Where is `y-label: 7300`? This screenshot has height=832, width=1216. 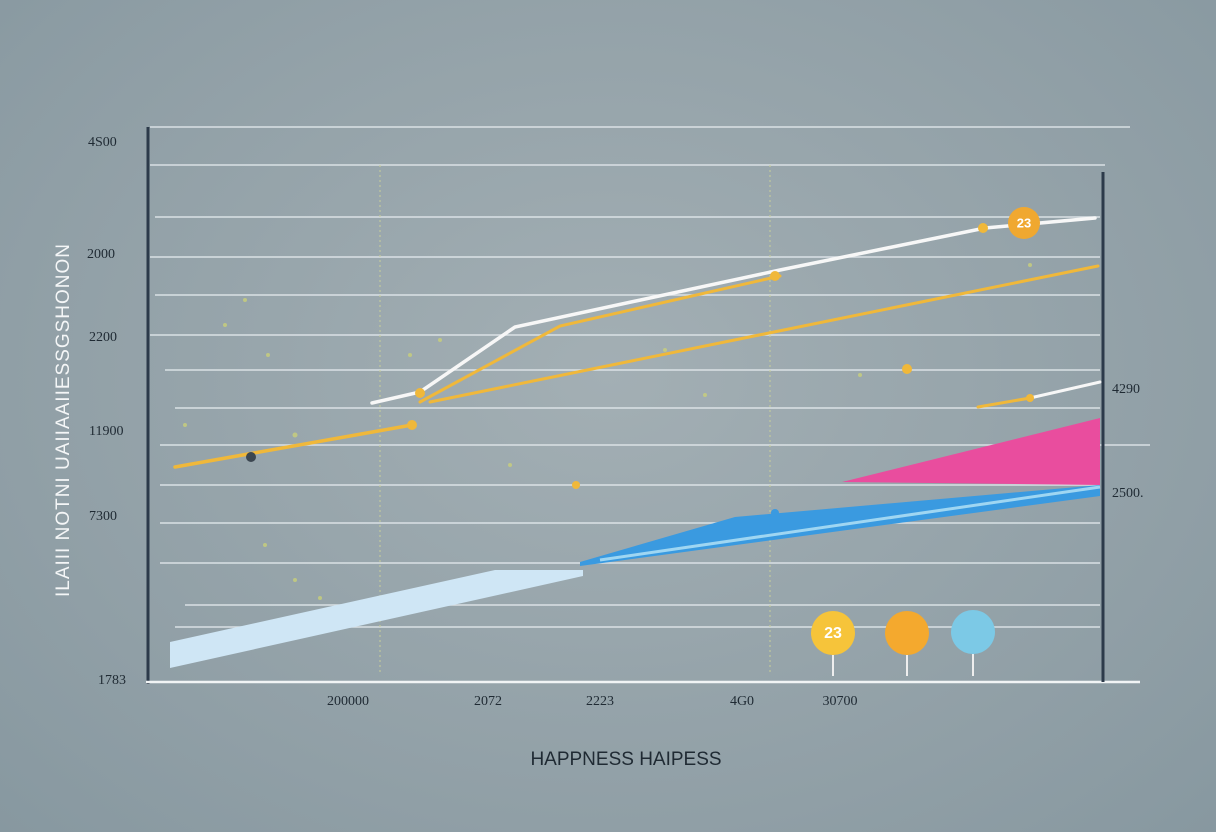
y-label: 7300 is located at coordinates (103, 516).